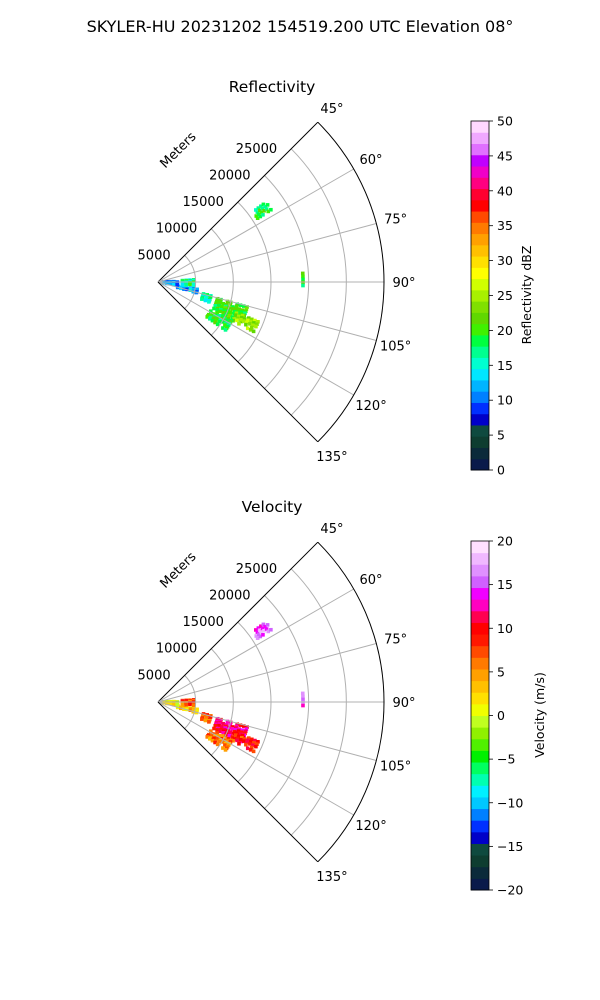 The image size is (600, 1000). Describe the element at coordinates (256, 569) in the screenshot. I see `radial-tick-label: 25000` at that location.